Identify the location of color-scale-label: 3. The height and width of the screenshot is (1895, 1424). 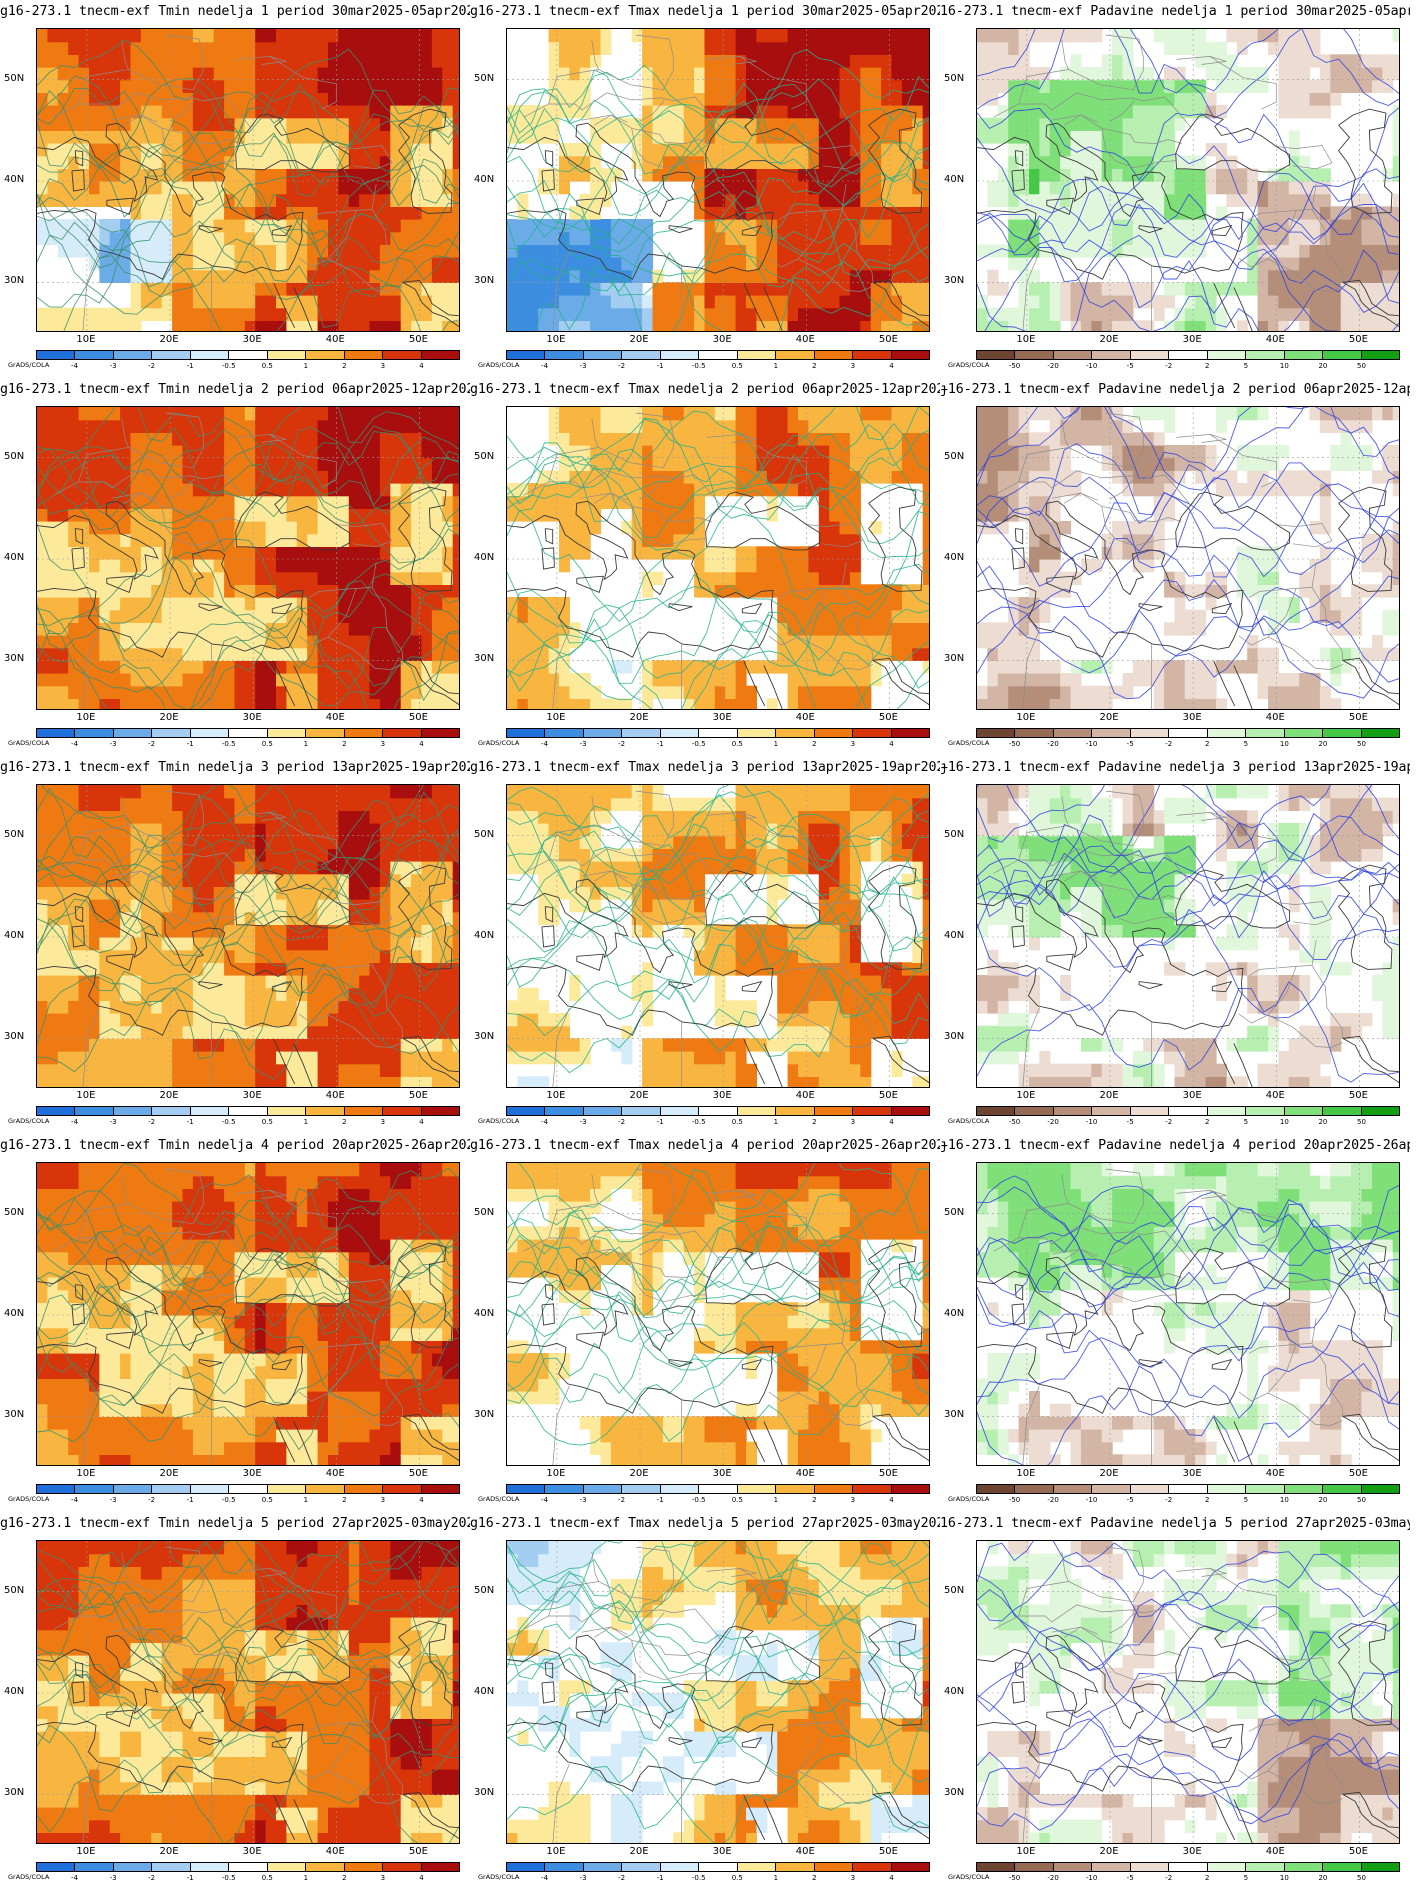
(383, 1878).